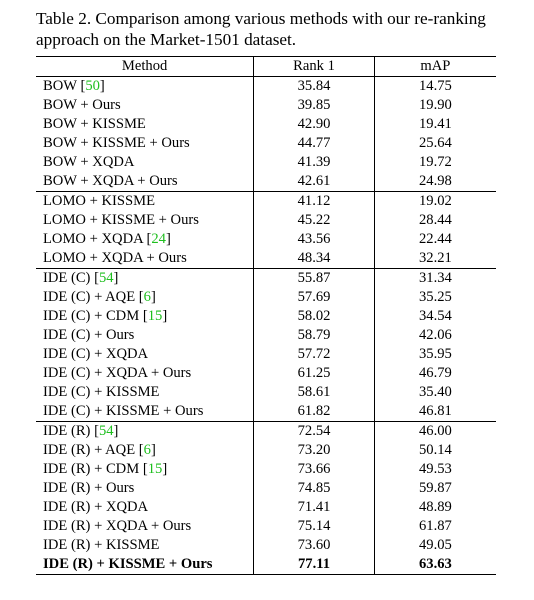 The image size is (534, 600). What do you see at coordinates (94, 124) in the screenshot?
I see `method-name: BOW + KISSME` at bounding box center [94, 124].